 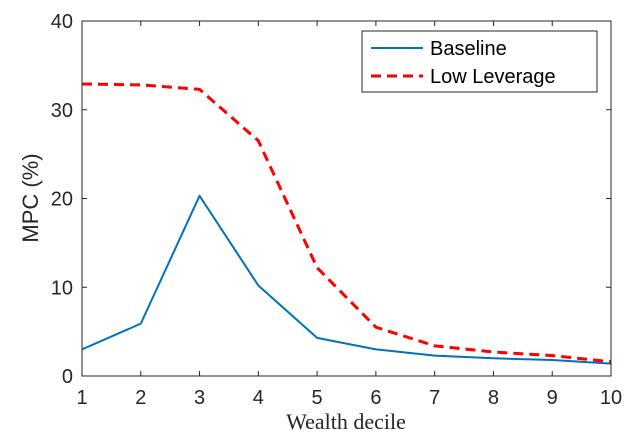 I want to click on x-tick-label: 3, so click(x=199, y=398).